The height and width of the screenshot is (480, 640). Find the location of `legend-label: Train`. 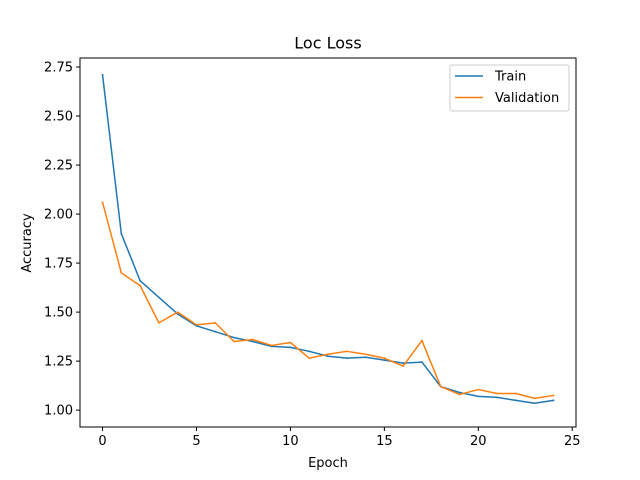

legend-label: Train is located at coordinates (510, 77).